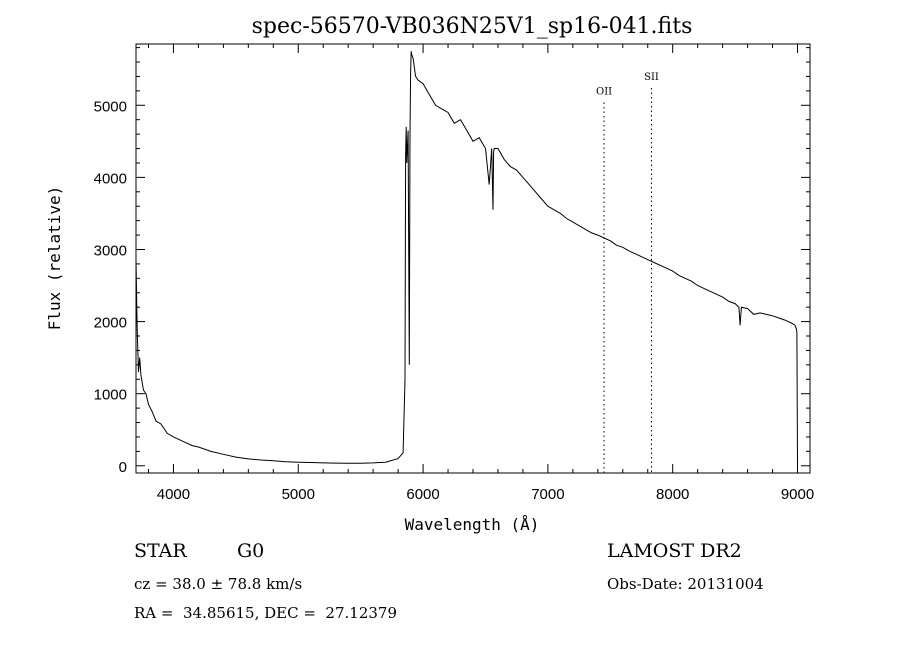 Image resolution: width=900 pixels, height=650 pixels. Describe the element at coordinates (218, 584) in the screenshot. I see `redshift-value: cz = 38.0 ± 78.8 km/s` at that location.